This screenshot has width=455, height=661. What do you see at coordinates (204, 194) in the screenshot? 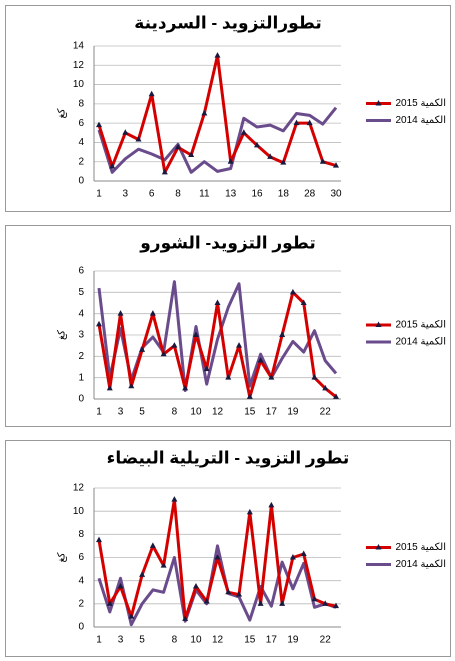
I see `x-tick-label: 11` at bounding box center [204, 194].